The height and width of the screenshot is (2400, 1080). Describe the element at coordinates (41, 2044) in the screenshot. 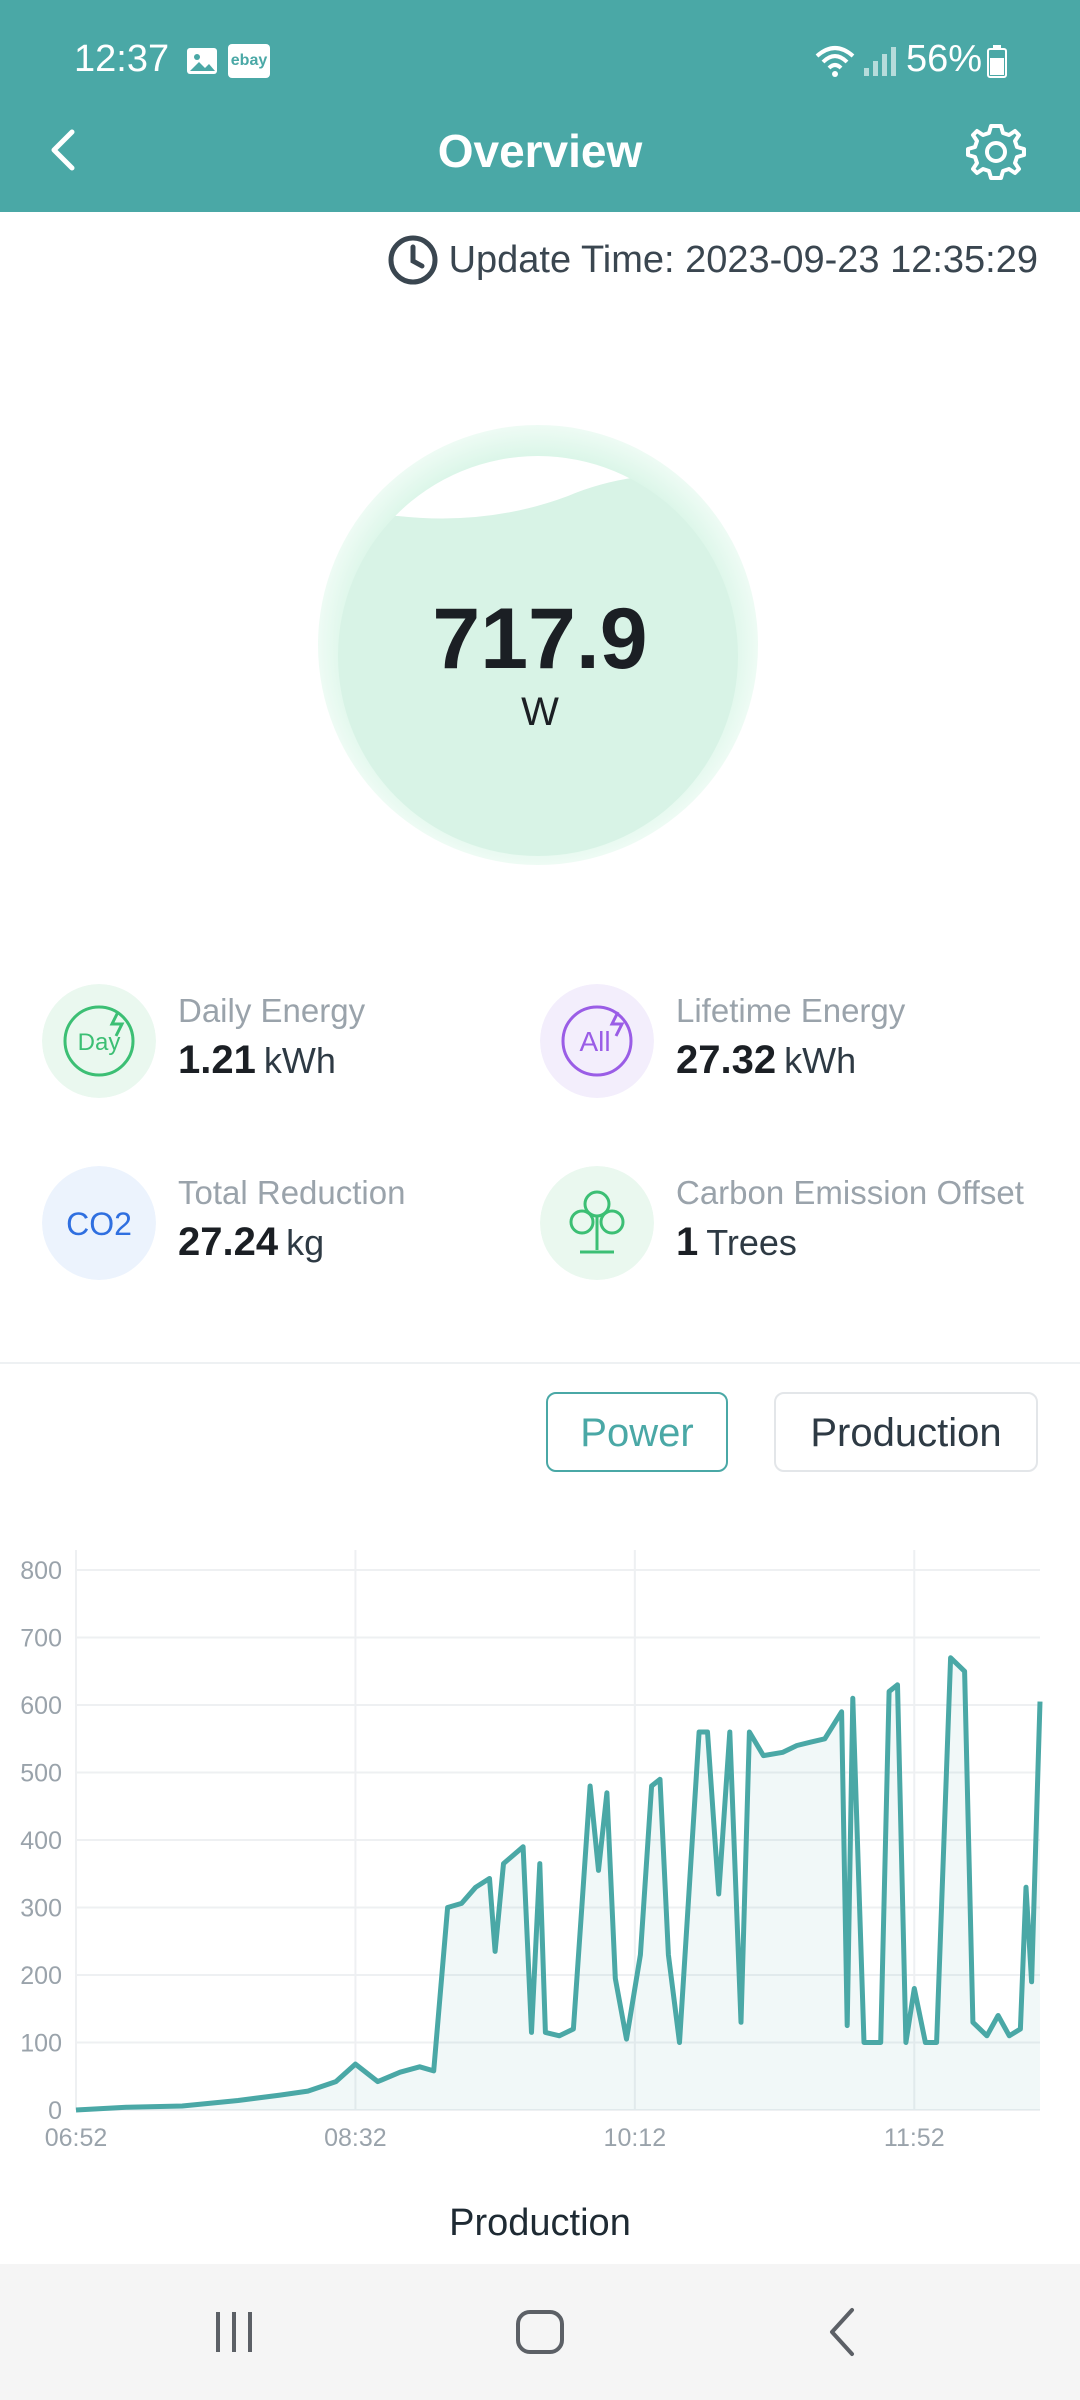

I see `y-tick-label: 100` at that location.